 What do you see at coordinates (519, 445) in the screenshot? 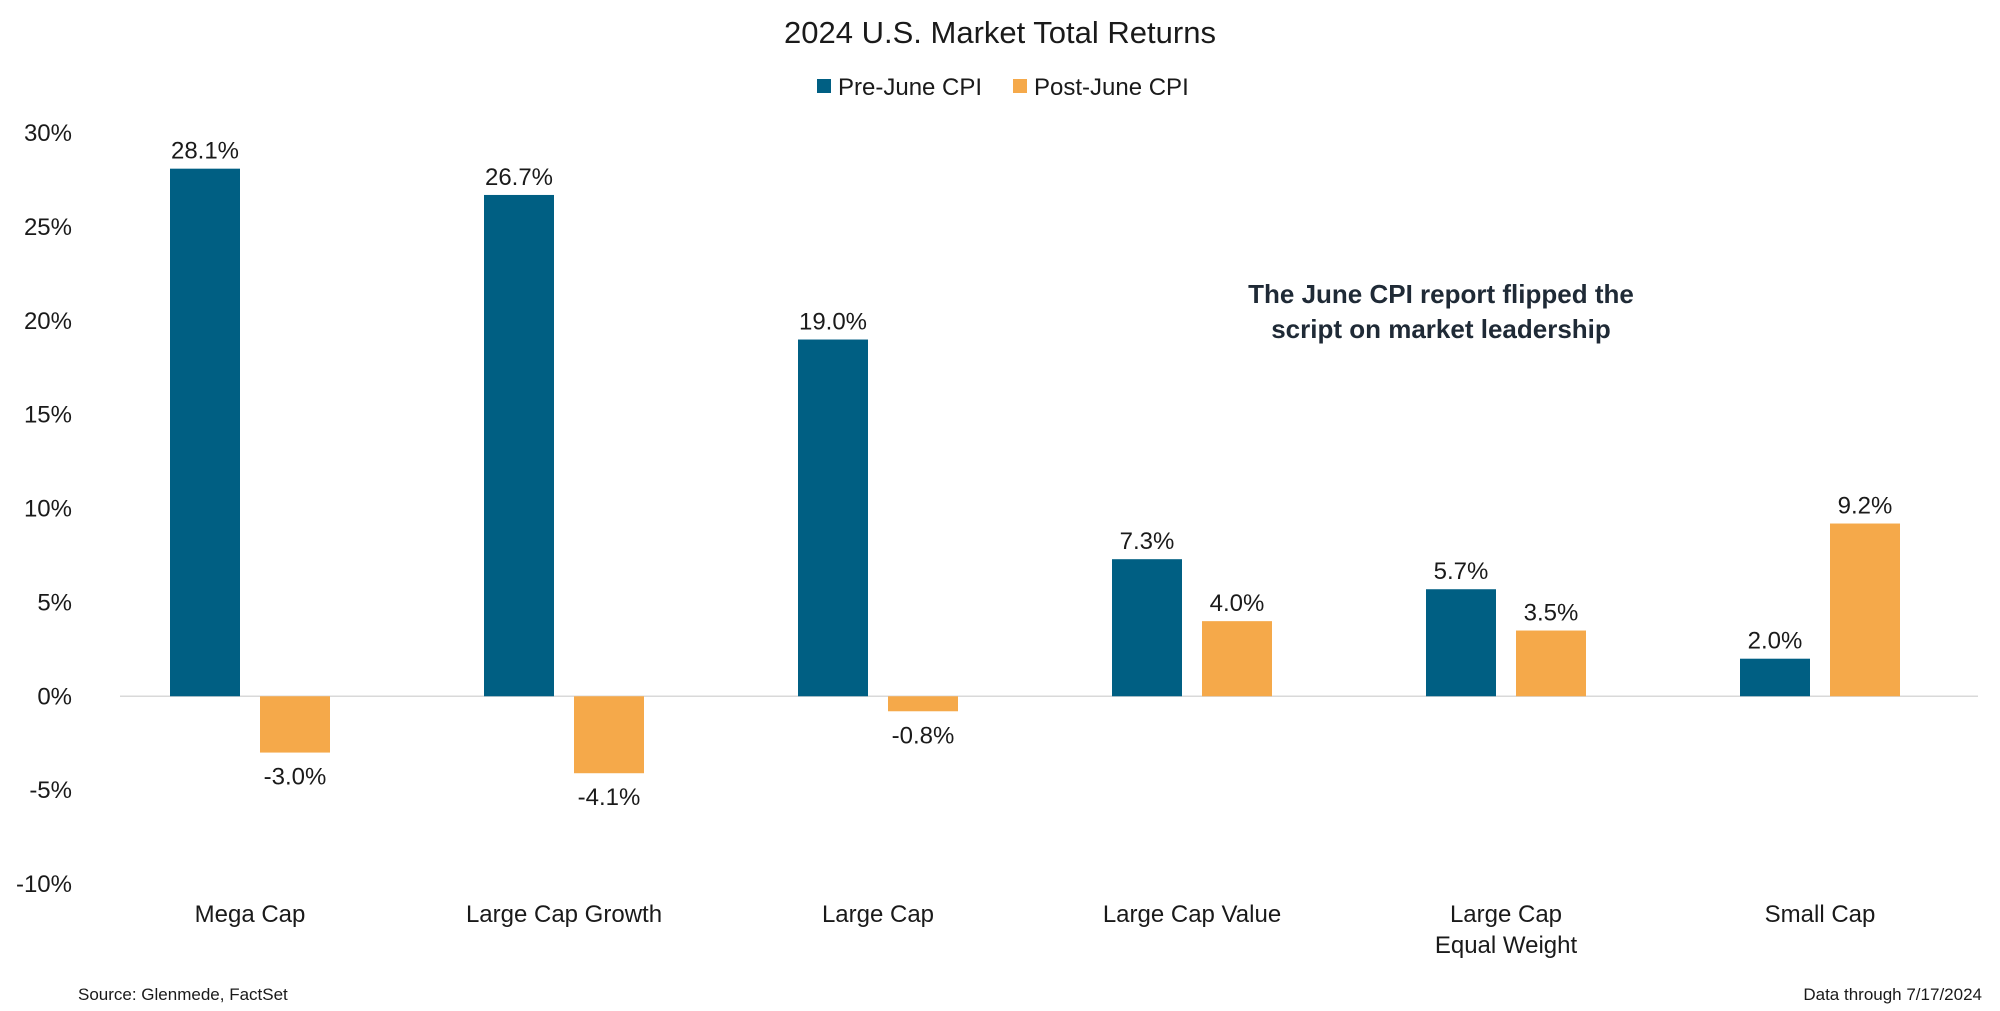
I see `bar-pre-june-cpi-large-cap-growth` at bounding box center [519, 445].